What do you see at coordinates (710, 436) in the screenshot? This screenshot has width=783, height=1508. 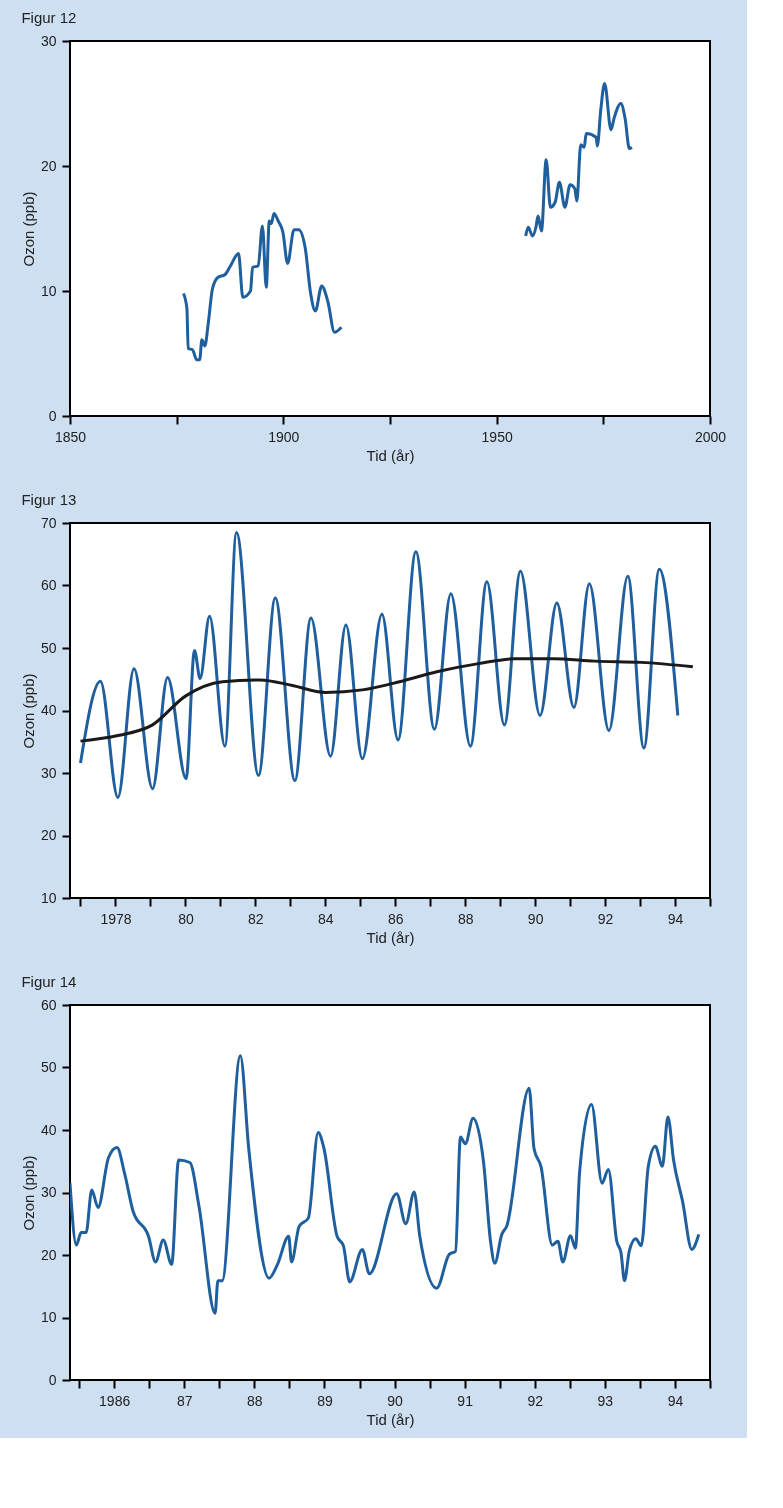 I see `x-tick-label: 2000` at bounding box center [710, 436].